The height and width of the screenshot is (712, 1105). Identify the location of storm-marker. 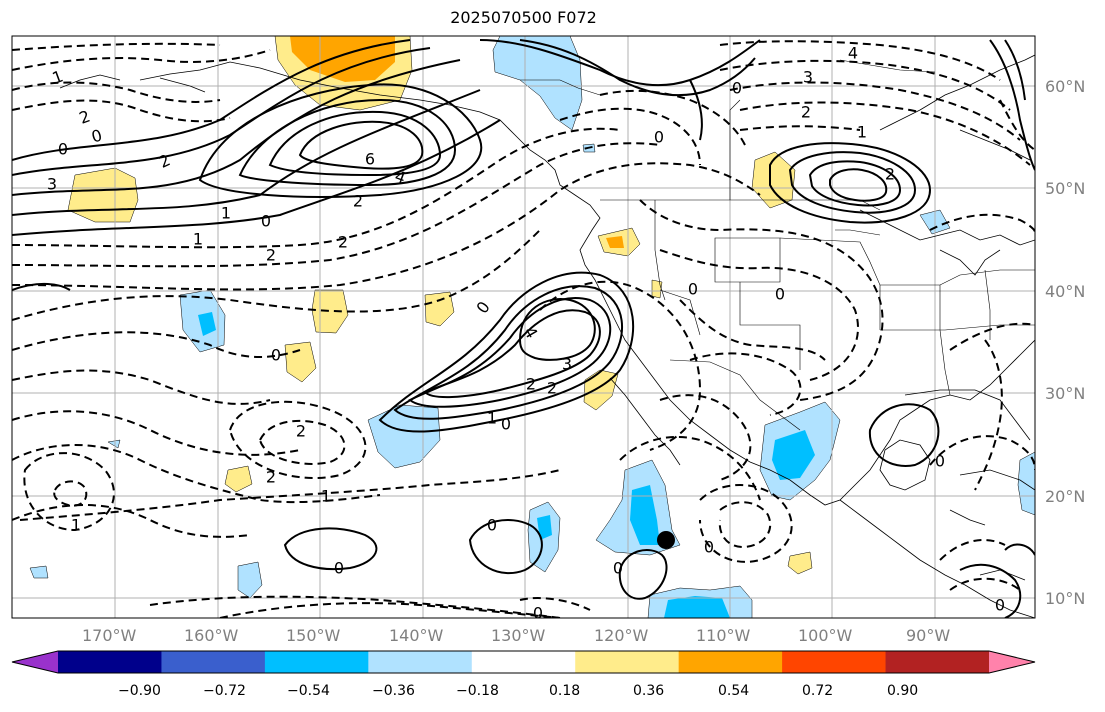
(666, 540).